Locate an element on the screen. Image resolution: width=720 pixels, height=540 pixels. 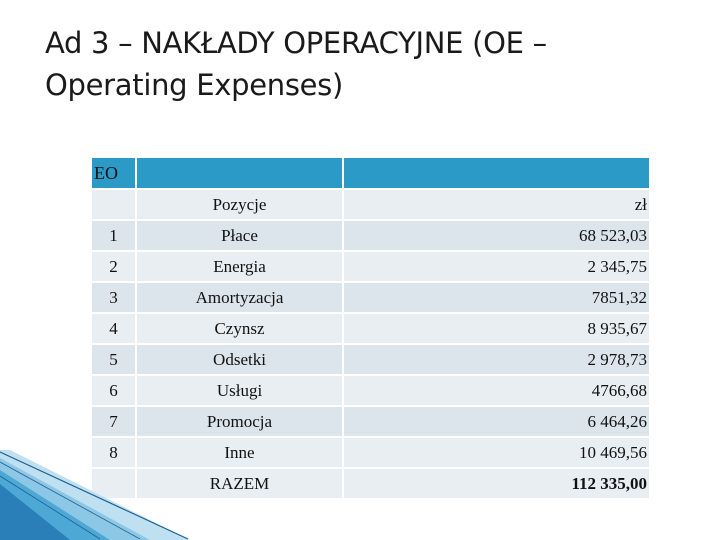
table-row: 7 Promocja 6 464,26 is located at coordinates (370, 422).